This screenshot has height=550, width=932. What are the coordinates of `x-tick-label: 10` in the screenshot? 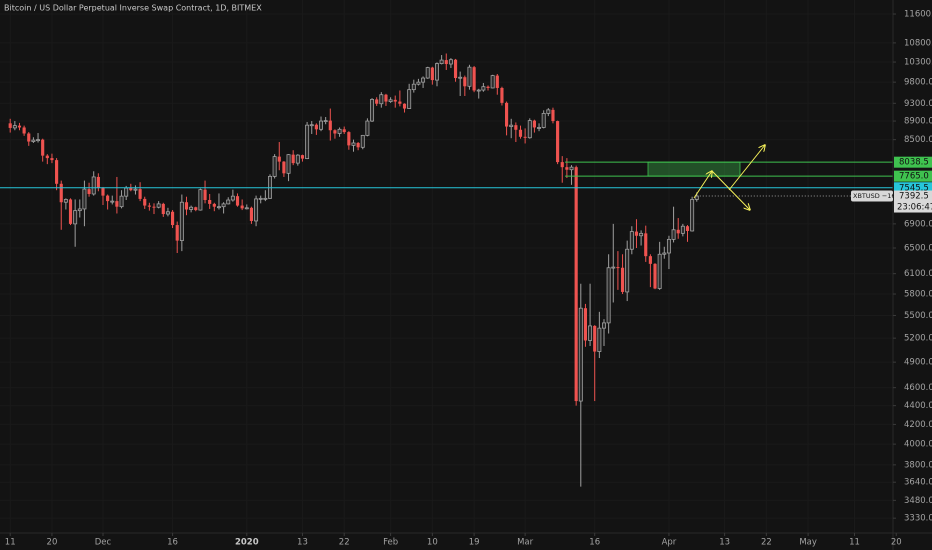 It's located at (432, 543).